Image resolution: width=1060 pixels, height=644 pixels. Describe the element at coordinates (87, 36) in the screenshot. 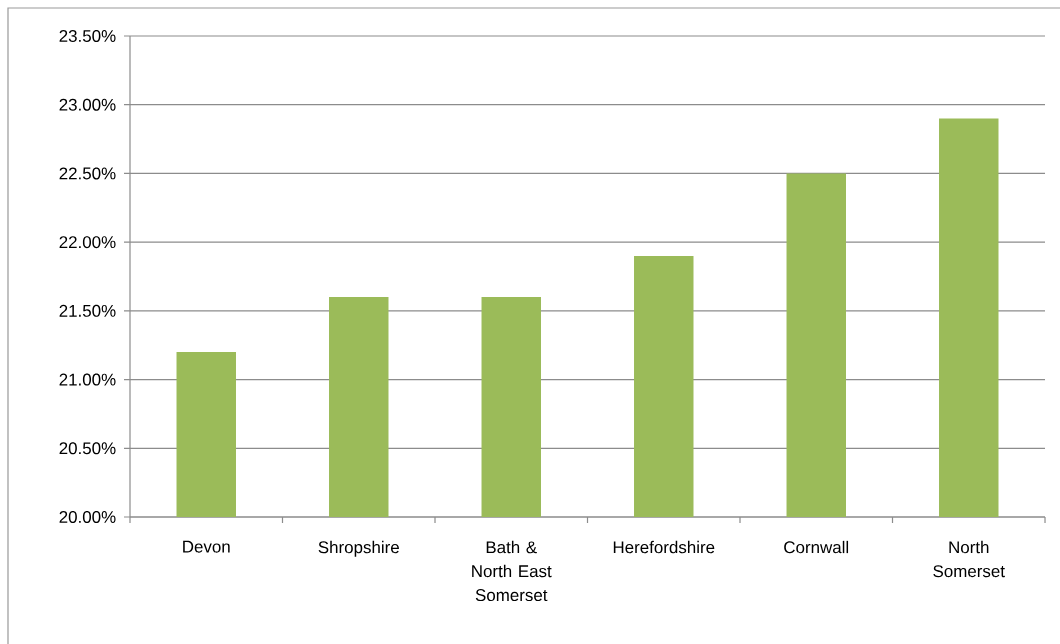

I see `y-tick-label: 23.50%` at that location.